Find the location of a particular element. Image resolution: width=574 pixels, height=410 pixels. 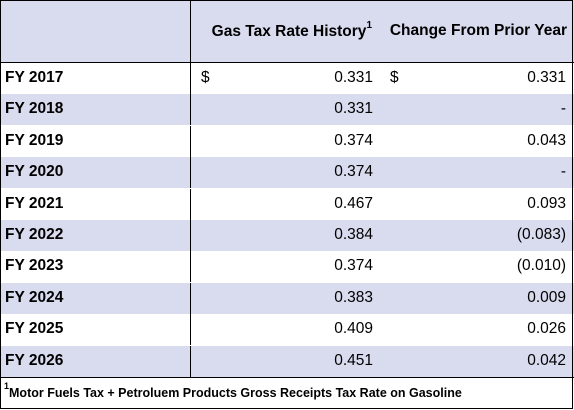

row-change: 0.009 is located at coordinates (546, 297).